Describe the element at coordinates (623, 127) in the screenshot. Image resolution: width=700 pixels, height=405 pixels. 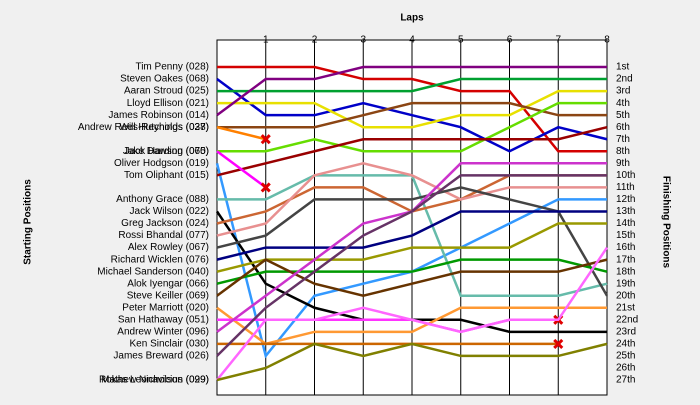
I see `finishing-position-label: 6th` at that location.